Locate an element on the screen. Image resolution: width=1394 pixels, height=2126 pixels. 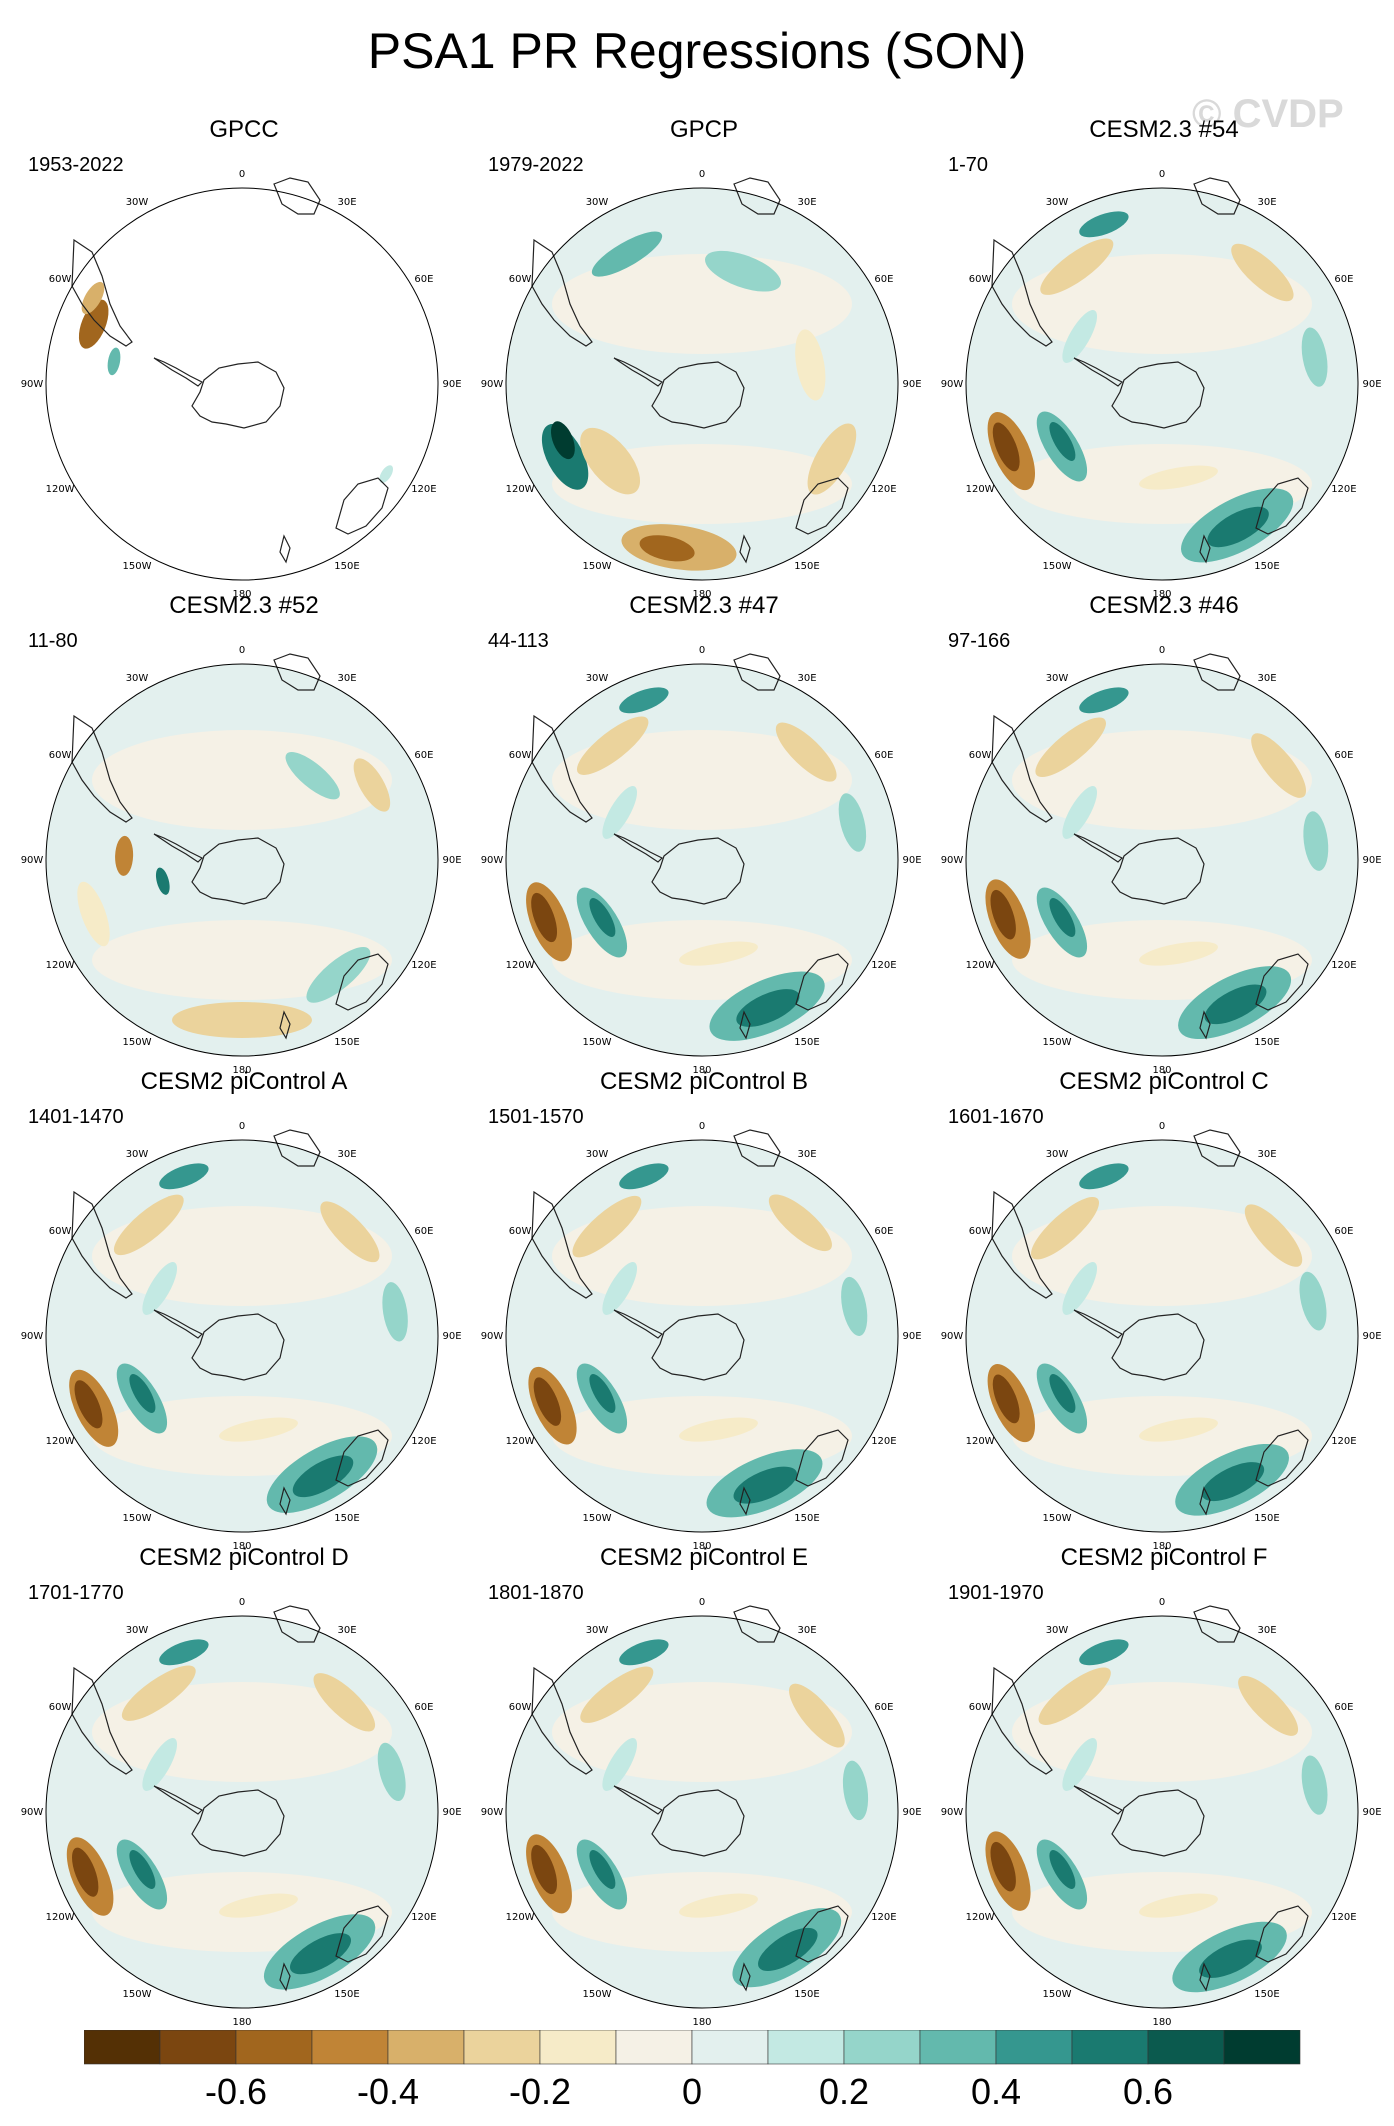
longitude-label: 30W is located at coordinates (597, 202).